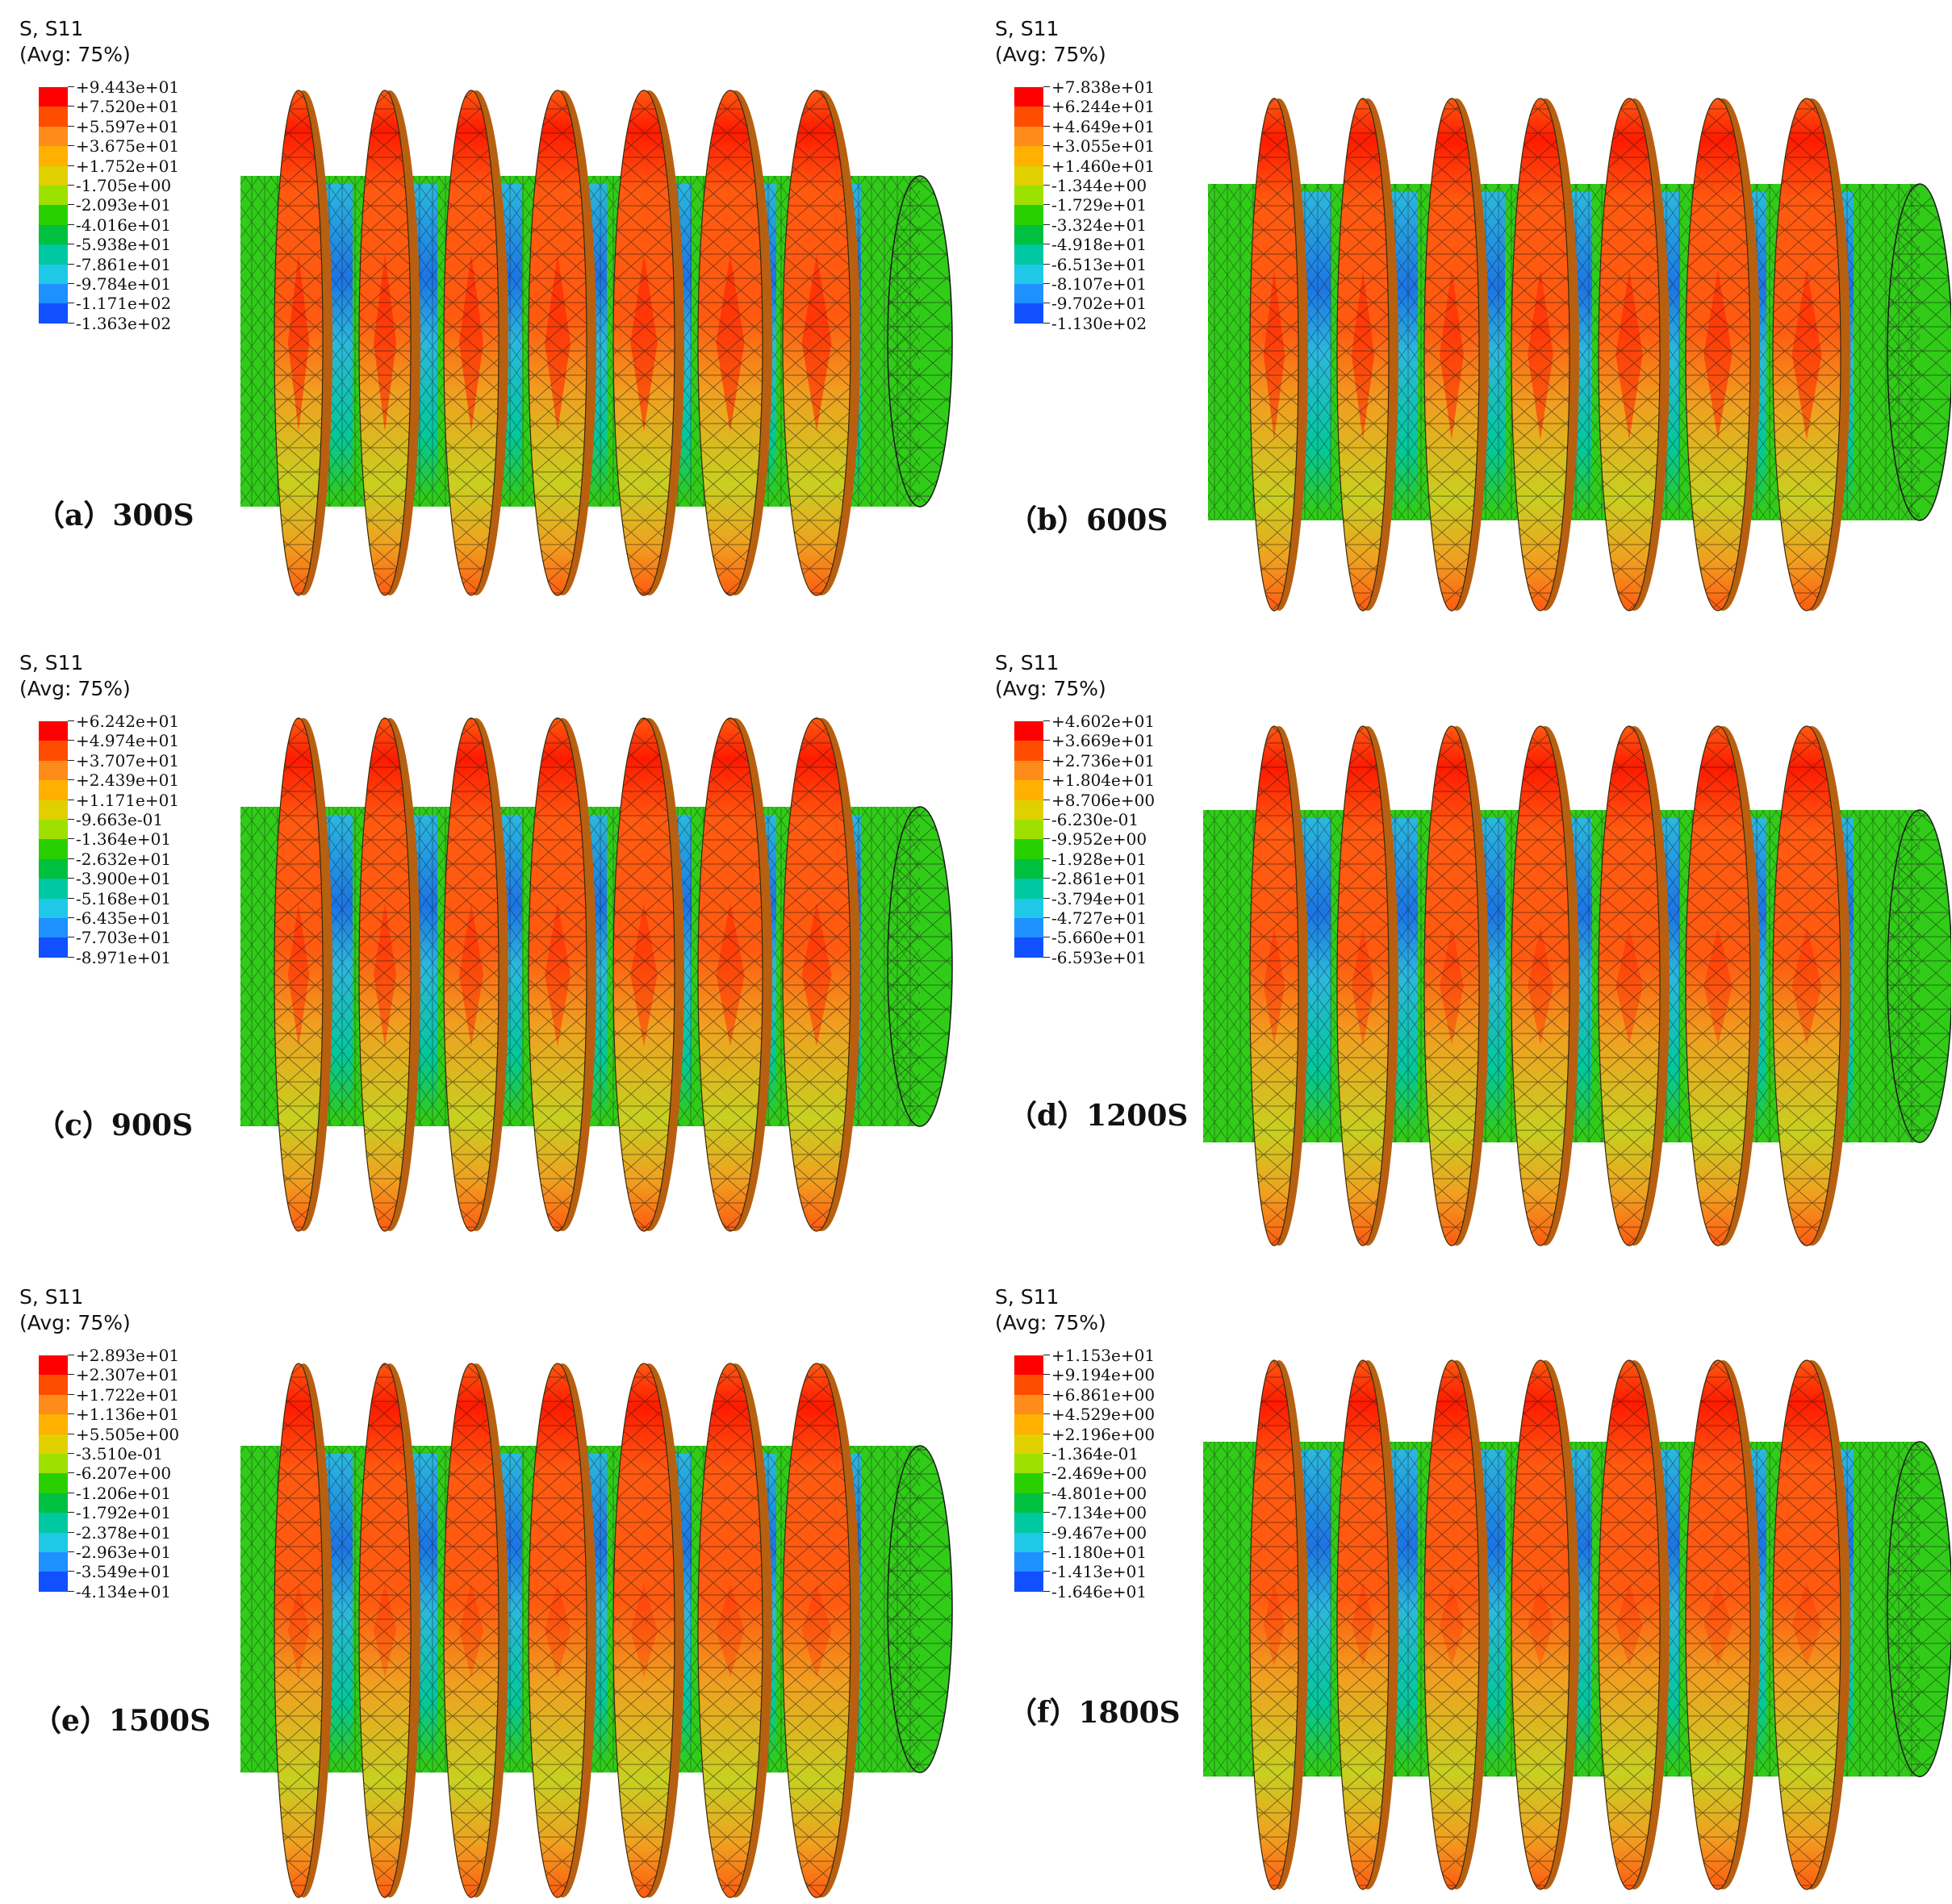  Describe the element at coordinates (128, 146) in the screenshot. I see `legend-value: +3.675e+01` at that location.